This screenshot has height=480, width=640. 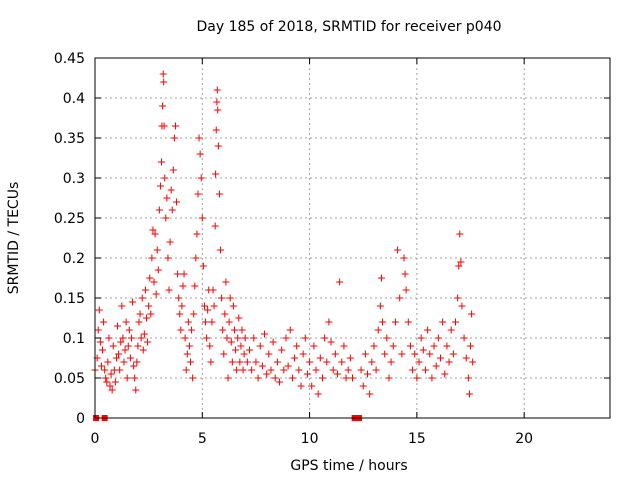 I want to click on y-tick-label: 0.1, so click(x=74, y=339).